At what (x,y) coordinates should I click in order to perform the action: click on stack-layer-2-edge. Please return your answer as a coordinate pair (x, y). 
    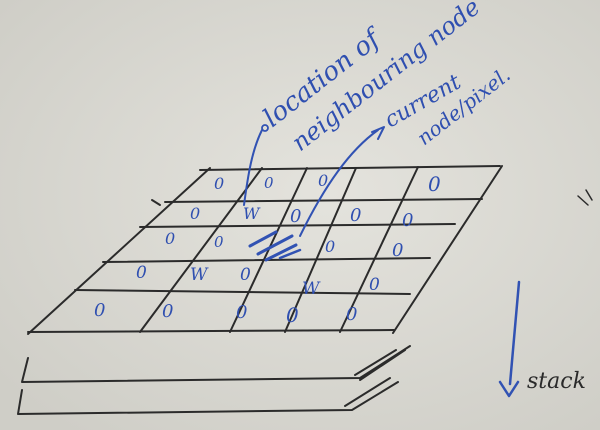
    Looking at the image, I should click on (367, 392).